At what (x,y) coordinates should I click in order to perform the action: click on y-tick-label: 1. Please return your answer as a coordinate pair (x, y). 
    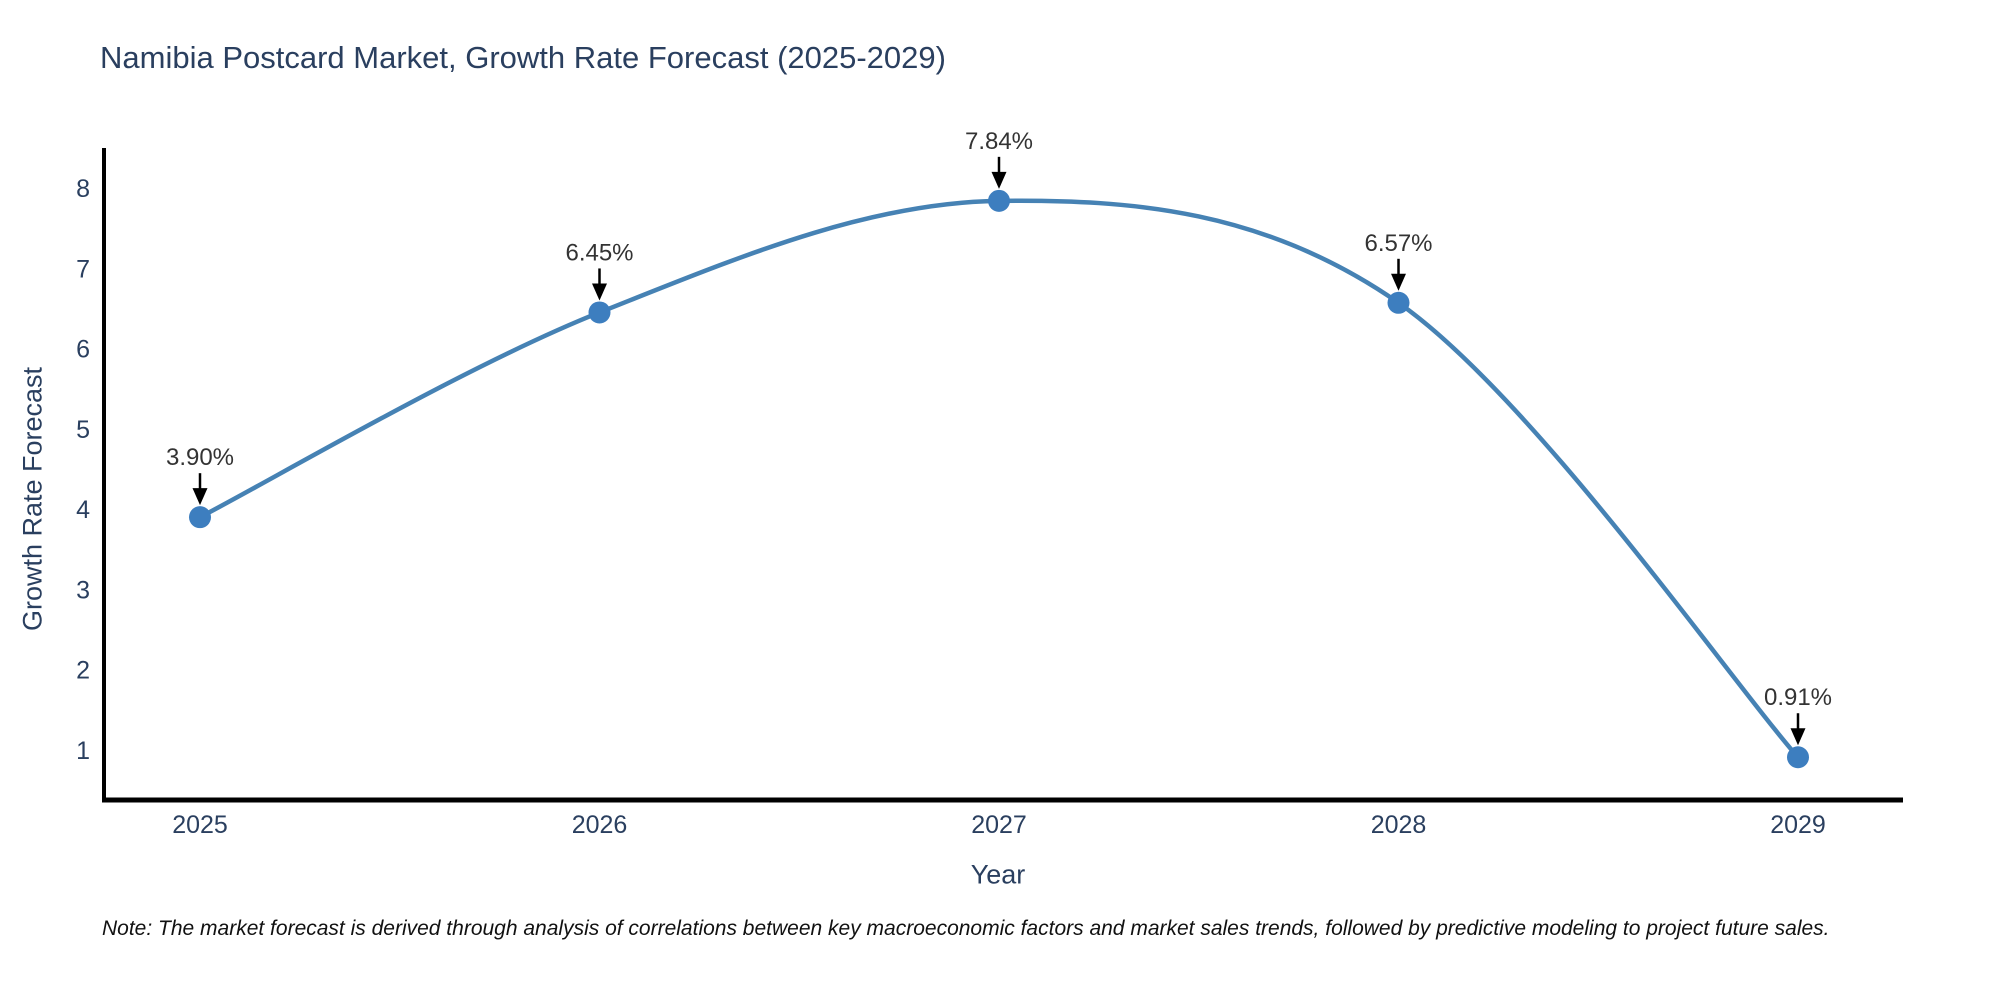
    Looking at the image, I should click on (83, 751).